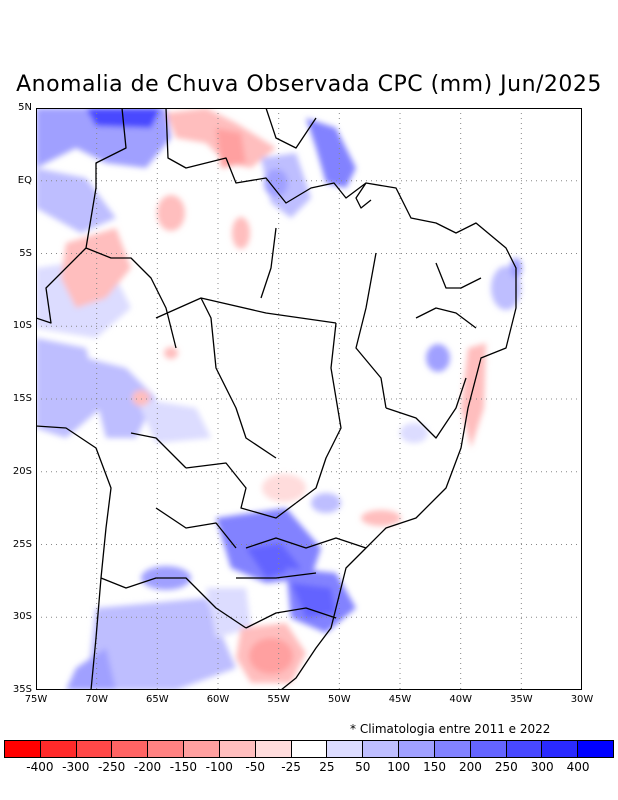 The height and width of the screenshot is (800, 618). I want to click on lon-label: 55W, so click(279, 699).